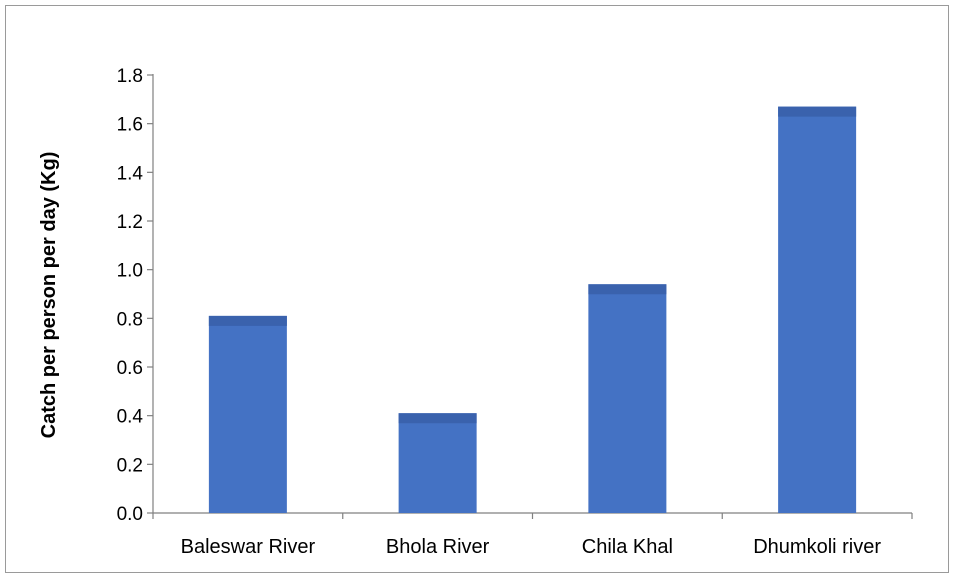  What do you see at coordinates (130, 417) in the screenshot?
I see `y-tick-label: 0.4` at bounding box center [130, 417].